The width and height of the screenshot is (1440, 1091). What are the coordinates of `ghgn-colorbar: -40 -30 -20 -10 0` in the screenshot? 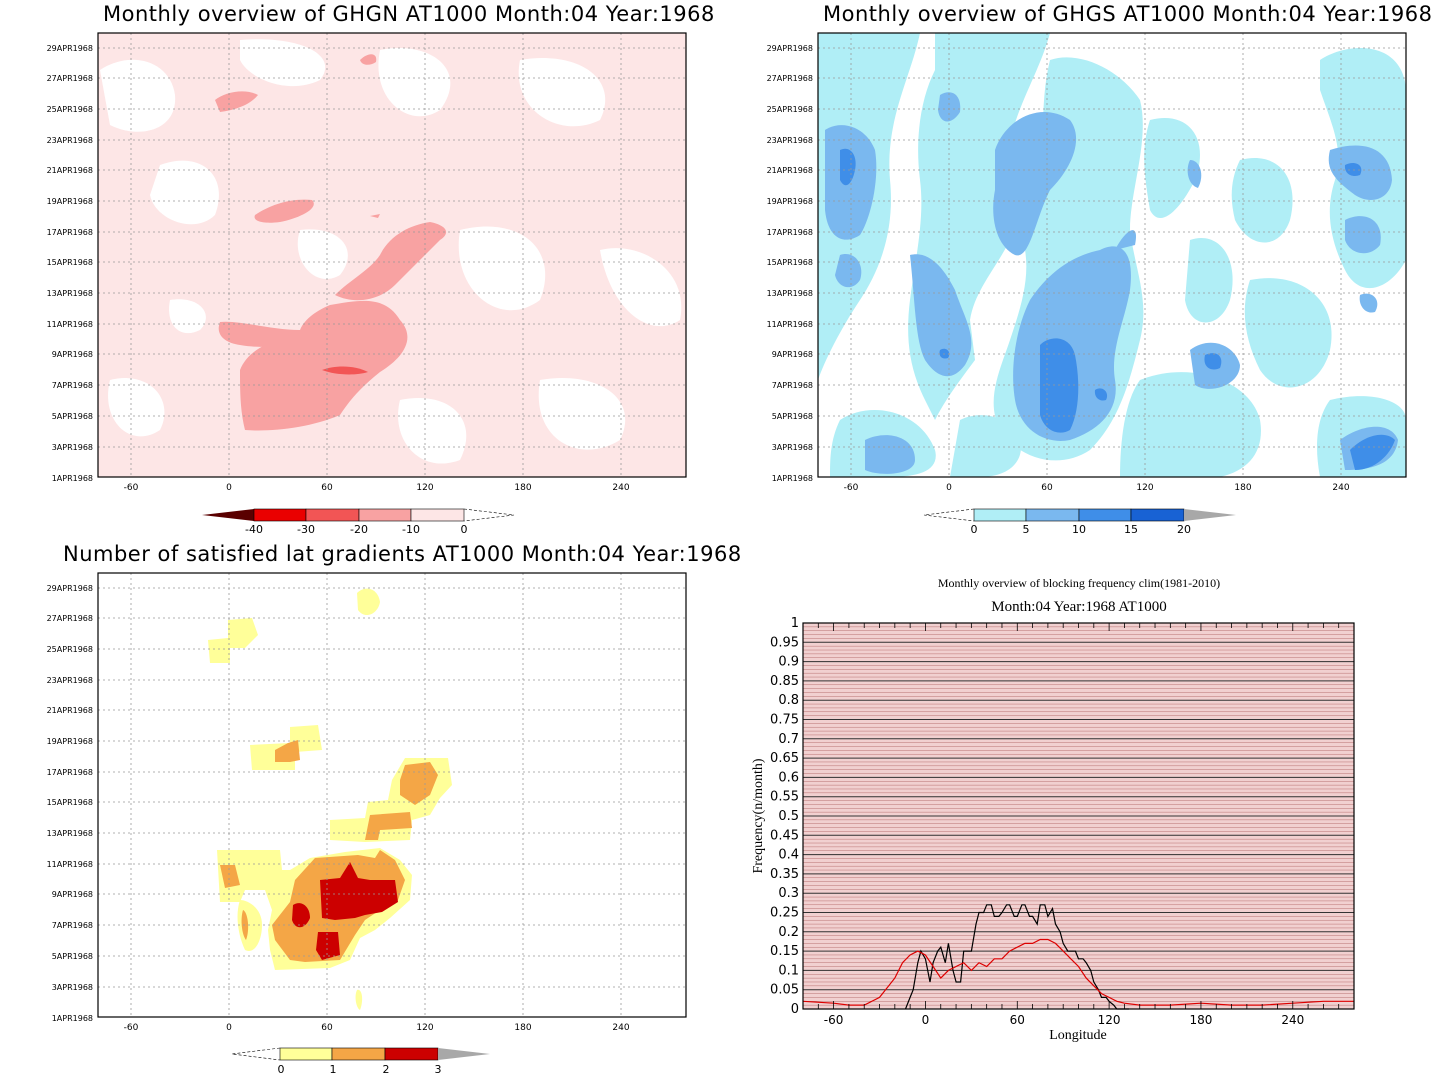 It's located at (358, 522).